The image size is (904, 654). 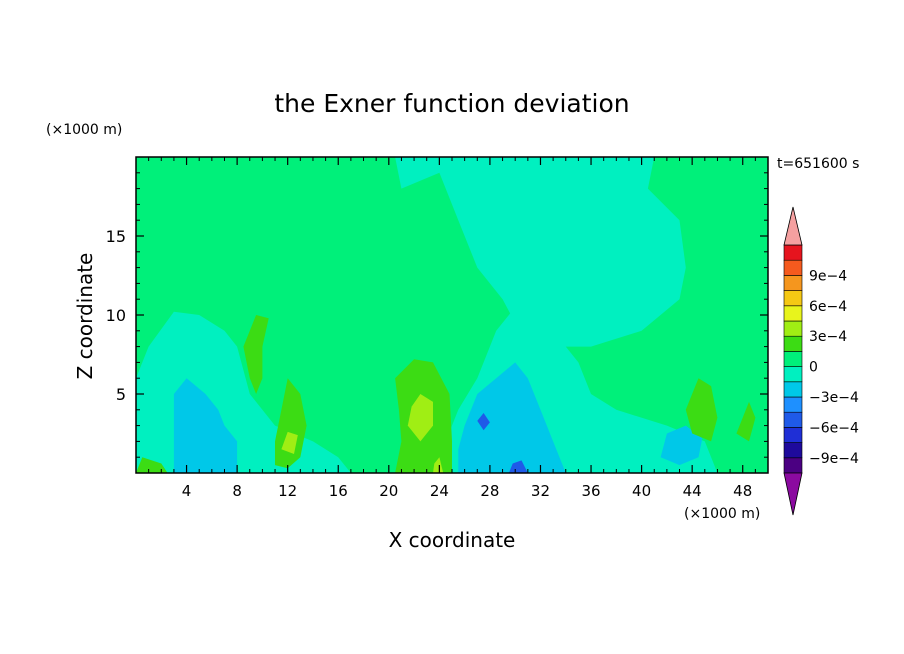 I want to click on colorbar-tick-label: 9e−4, so click(x=828, y=276).